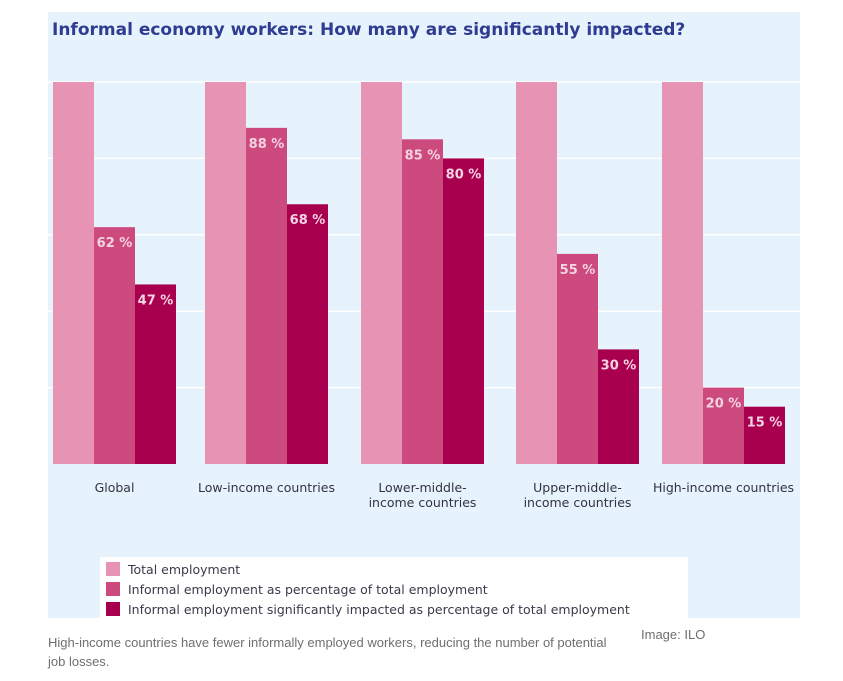 Image resolution: width=843 pixels, height=681 pixels. Describe the element at coordinates (266, 487) in the screenshot. I see `category-label: Low-income countries` at that location.